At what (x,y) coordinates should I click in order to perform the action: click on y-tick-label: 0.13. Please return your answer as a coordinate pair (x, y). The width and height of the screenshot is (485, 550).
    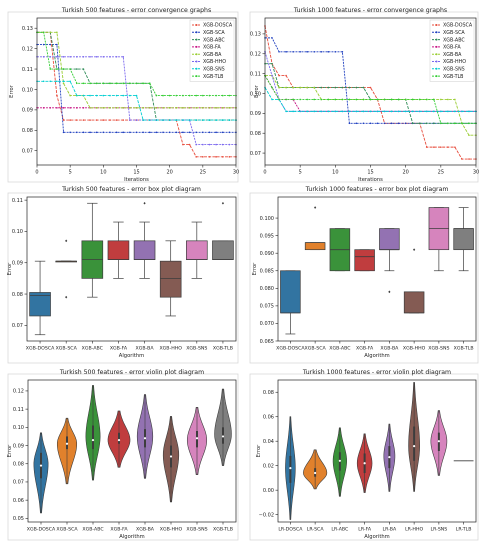
    Looking at the image, I should click on (255, 35).